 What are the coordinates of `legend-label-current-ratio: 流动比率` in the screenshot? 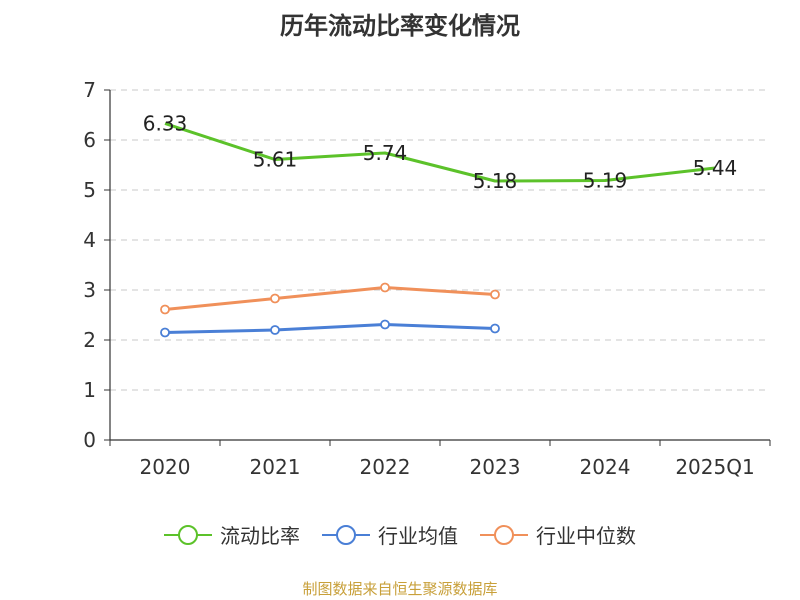 It's located at (260, 536).